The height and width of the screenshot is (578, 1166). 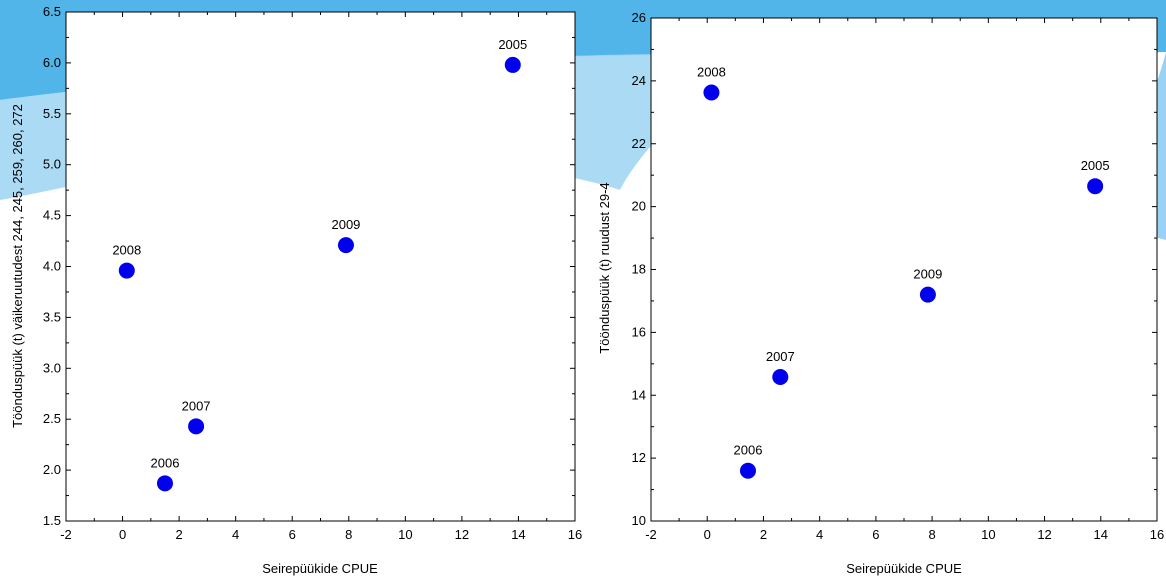 What do you see at coordinates (52, 215) in the screenshot?
I see `y-tick-label: 4.5` at bounding box center [52, 215].